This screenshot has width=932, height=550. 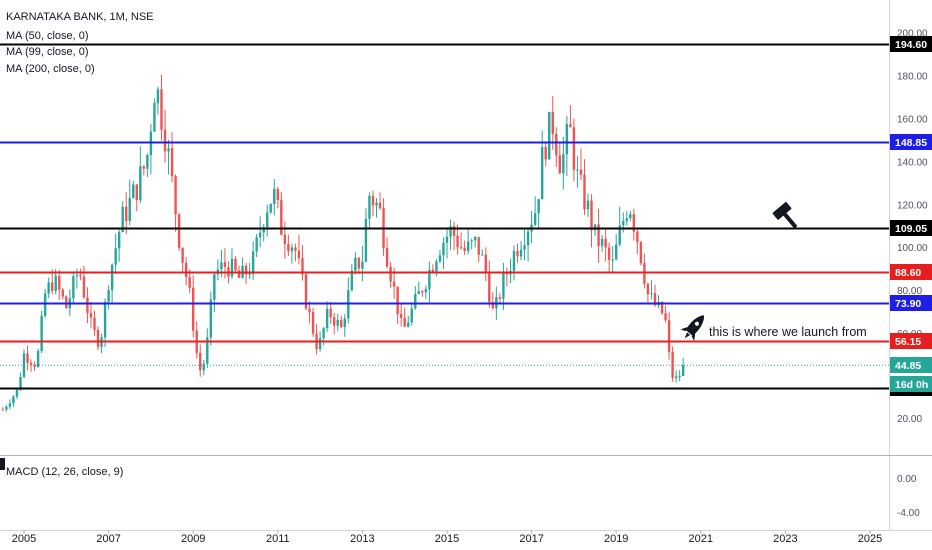 I want to click on price-tick-label: 80.00, so click(x=909, y=291).